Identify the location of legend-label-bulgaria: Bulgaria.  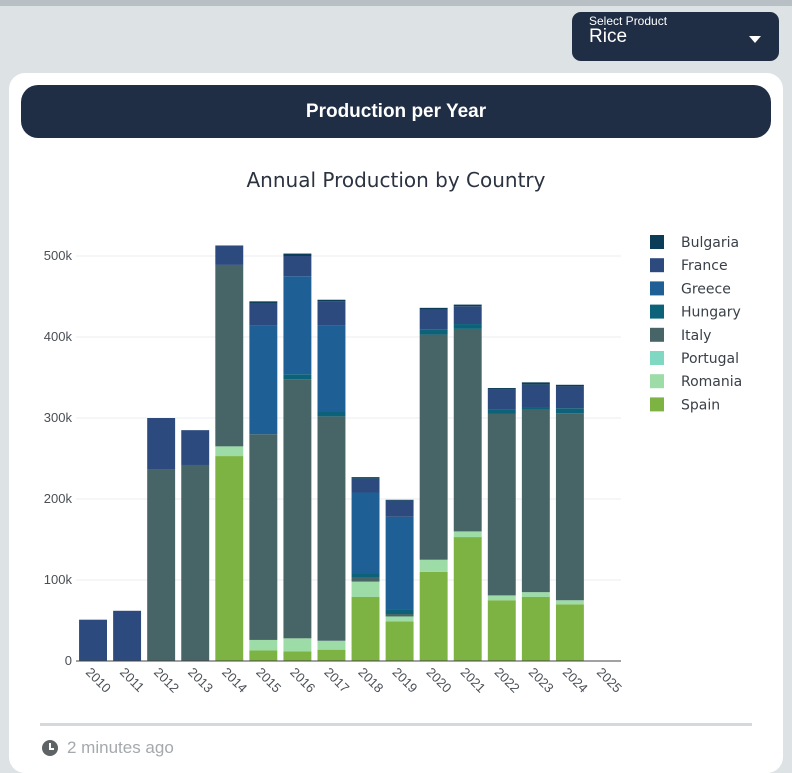
(710, 243).